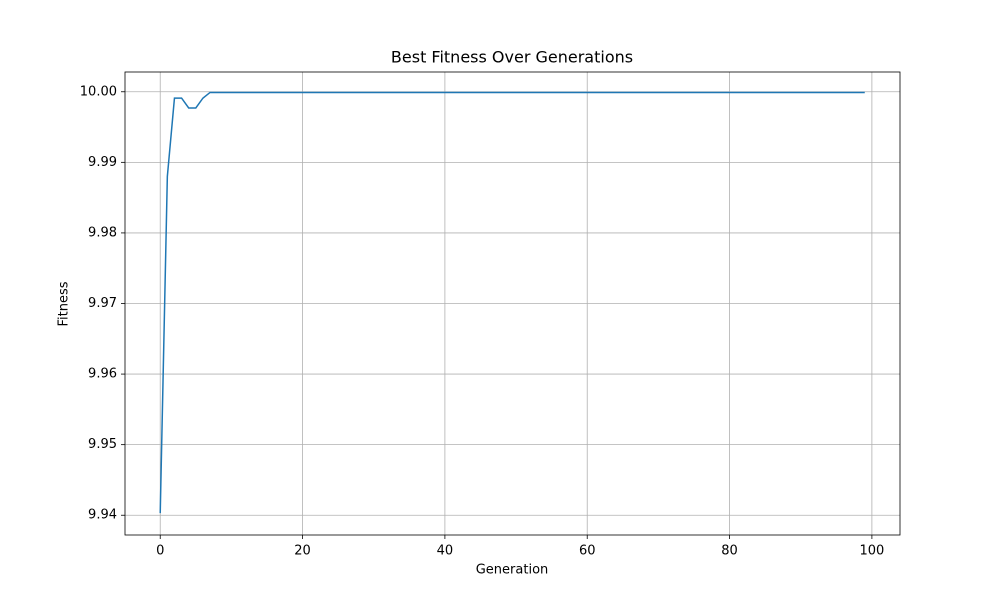  What do you see at coordinates (102, 303) in the screenshot?
I see `y-tick-label: 9.97` at bounding box center [102, 303].